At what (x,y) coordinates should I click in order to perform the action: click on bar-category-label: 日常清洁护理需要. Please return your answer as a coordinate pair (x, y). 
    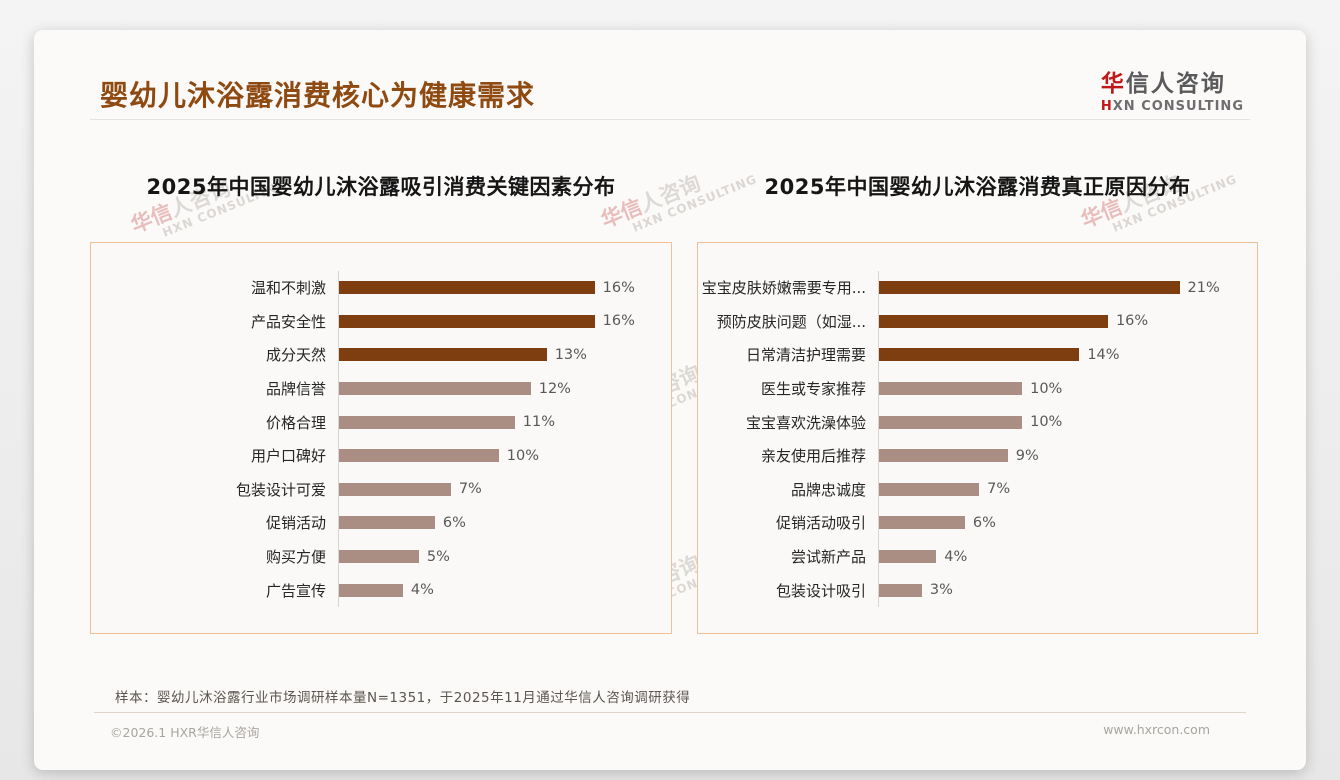
    Looking at the image, I should click on (805, 355).